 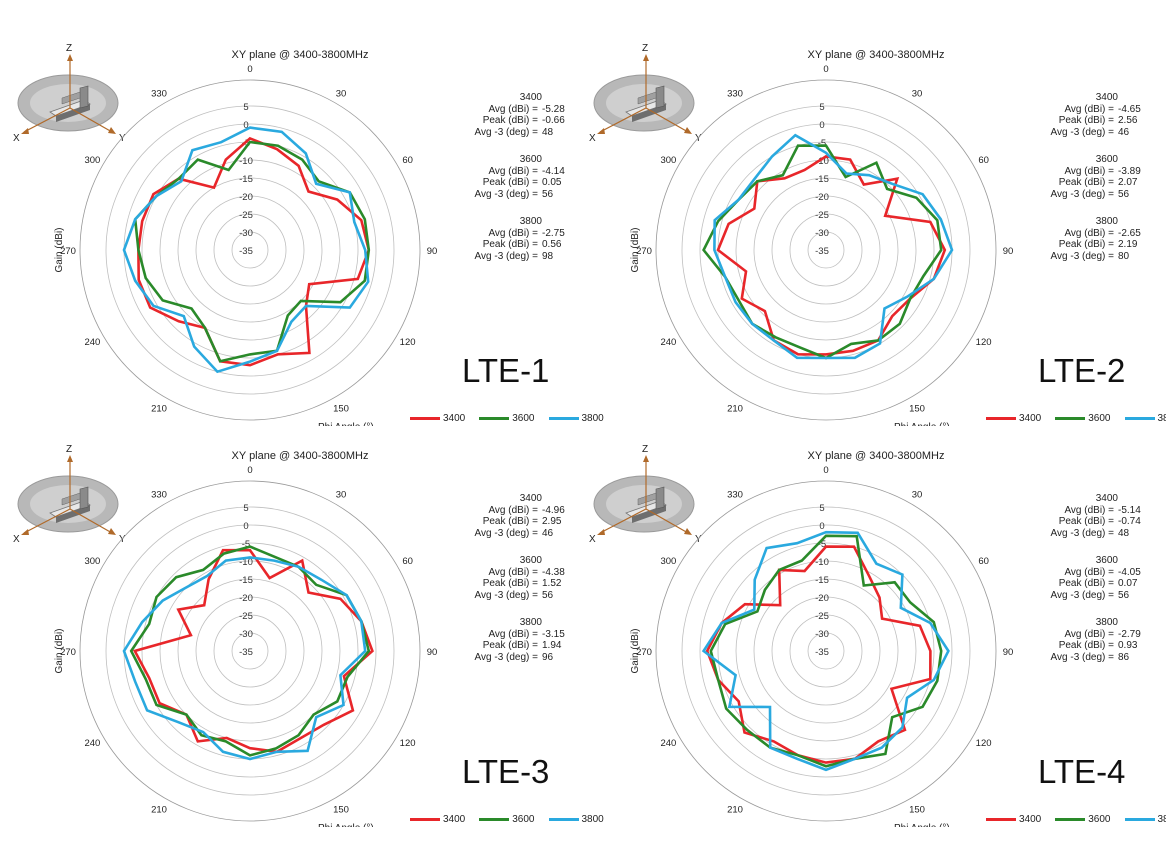 What do you see at coordinates (1076, 819) in the screenshot?
I see `legend: 3400 3600 3800` at bounding box center [1076, 819].